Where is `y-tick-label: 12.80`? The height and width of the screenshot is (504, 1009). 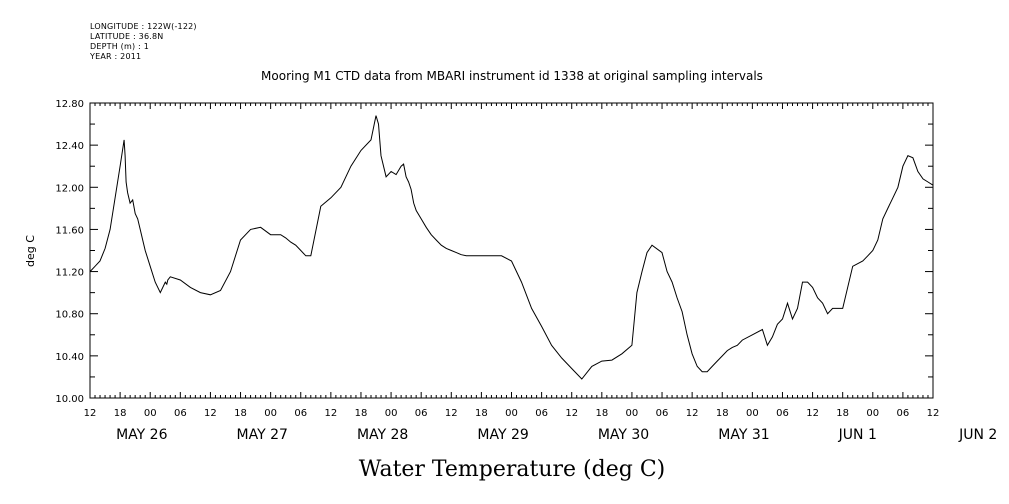
y-tick-label: 12.80 is located at coordinates (69, 104).